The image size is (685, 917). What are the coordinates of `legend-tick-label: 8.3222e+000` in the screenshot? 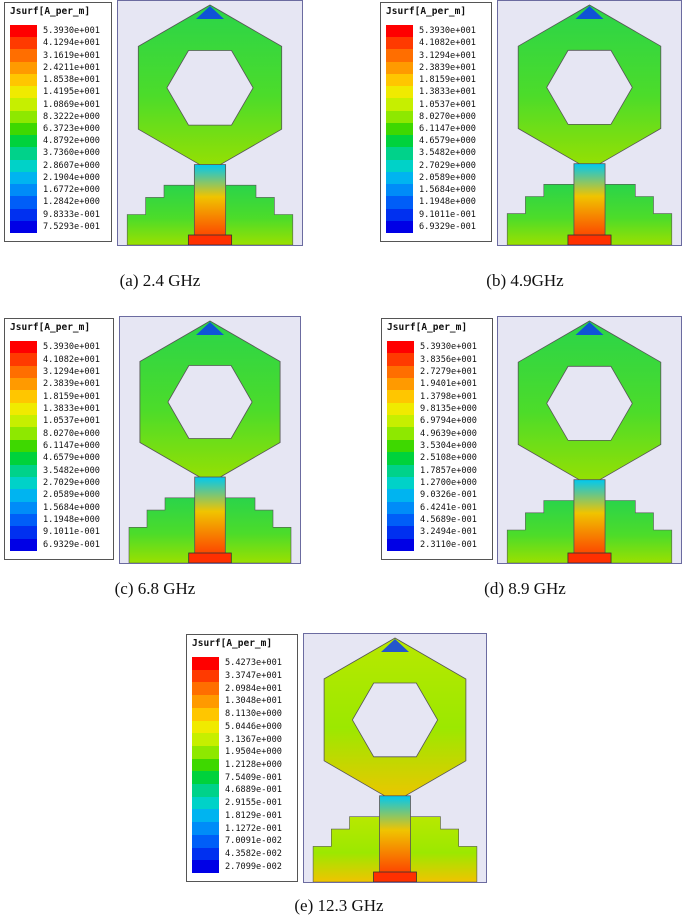 It's located at (71, 116).